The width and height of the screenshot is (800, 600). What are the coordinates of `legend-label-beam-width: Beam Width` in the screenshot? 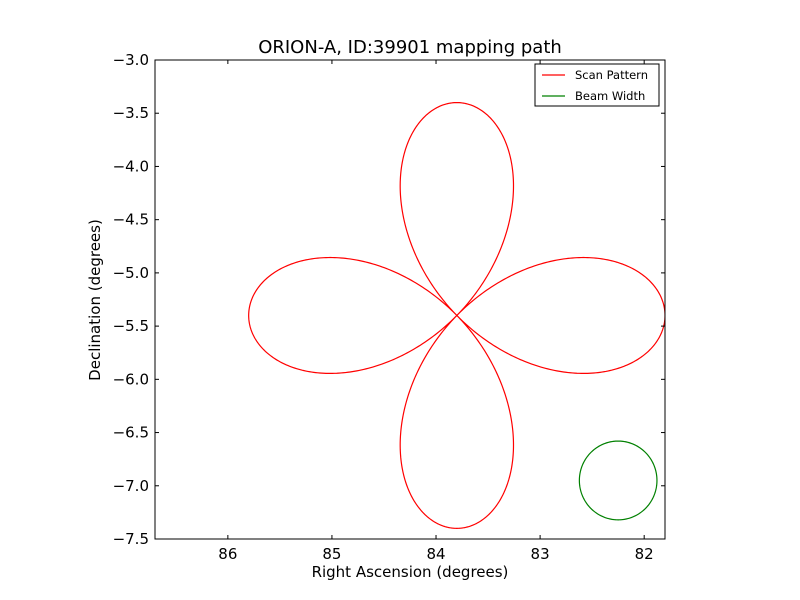 It's located at (610, 96).